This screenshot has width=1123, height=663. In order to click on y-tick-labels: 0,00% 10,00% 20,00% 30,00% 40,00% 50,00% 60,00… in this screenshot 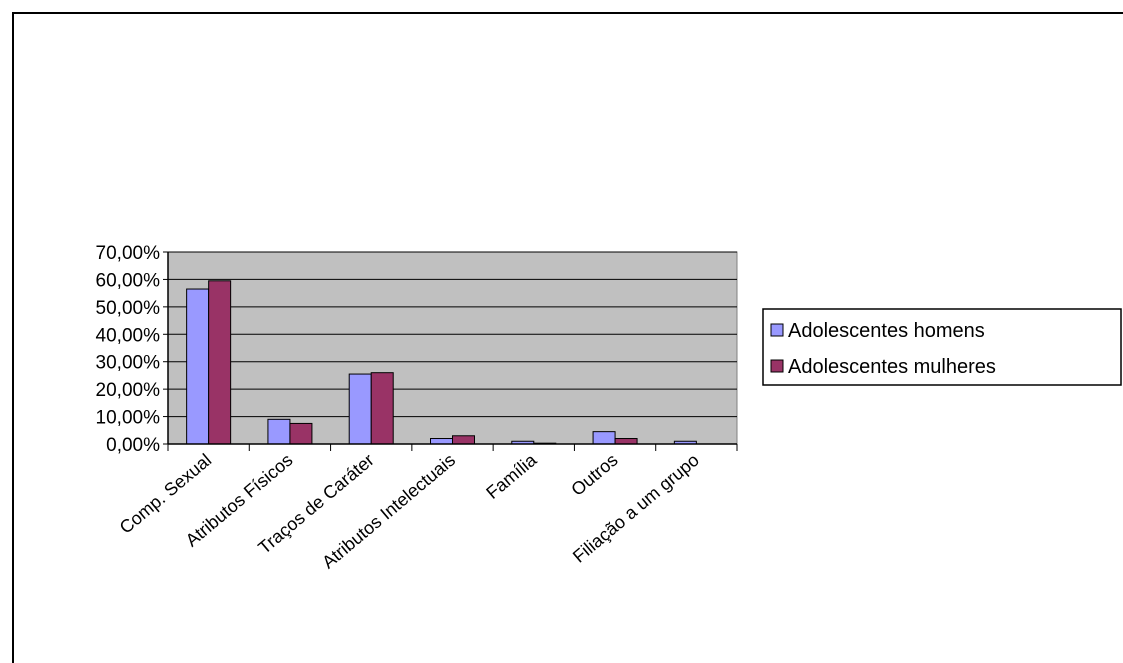, I will do `click(128, 349)`.